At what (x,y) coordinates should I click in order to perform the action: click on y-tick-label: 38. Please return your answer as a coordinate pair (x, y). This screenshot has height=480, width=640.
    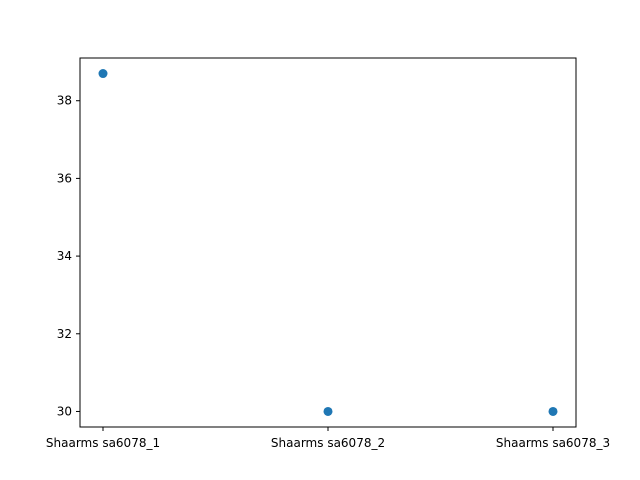
    Looking at the image, I should click on (64, 101).